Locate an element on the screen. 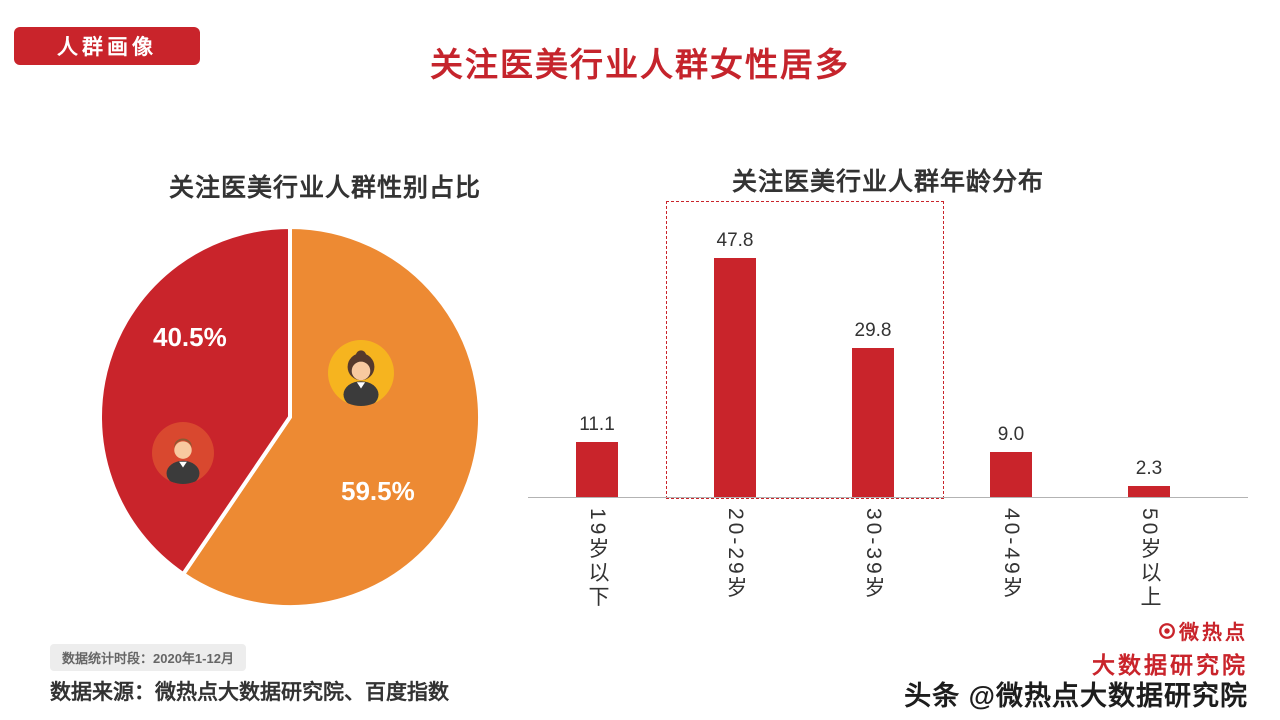 This screenshot has height=720, width=1280. brand-subname: 大数据研究院 is located at coordinates (1170, 665).